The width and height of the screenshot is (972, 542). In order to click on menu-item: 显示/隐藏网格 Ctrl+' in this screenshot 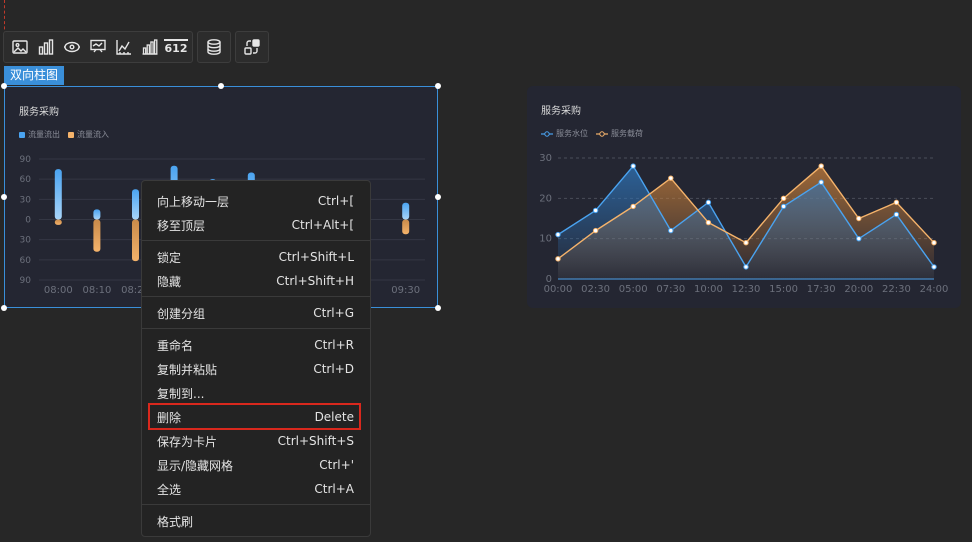, I will do `click(256, 465)`.